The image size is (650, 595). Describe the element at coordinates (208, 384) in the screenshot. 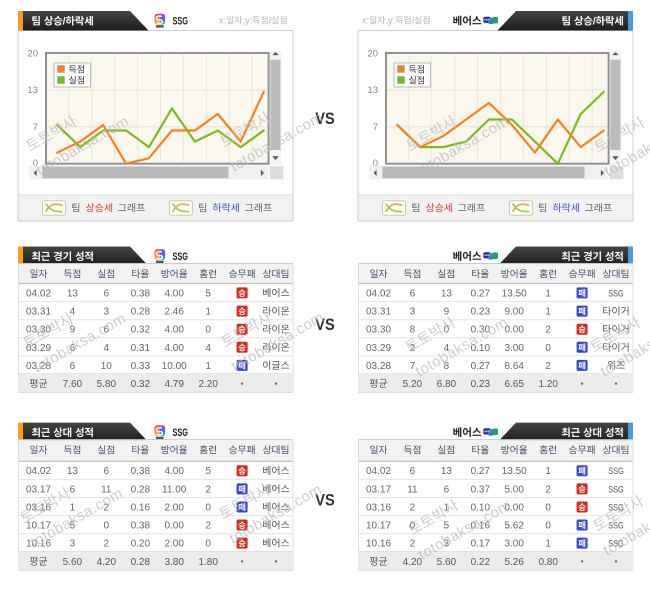

I see `svg-text: 2.20` at that location.